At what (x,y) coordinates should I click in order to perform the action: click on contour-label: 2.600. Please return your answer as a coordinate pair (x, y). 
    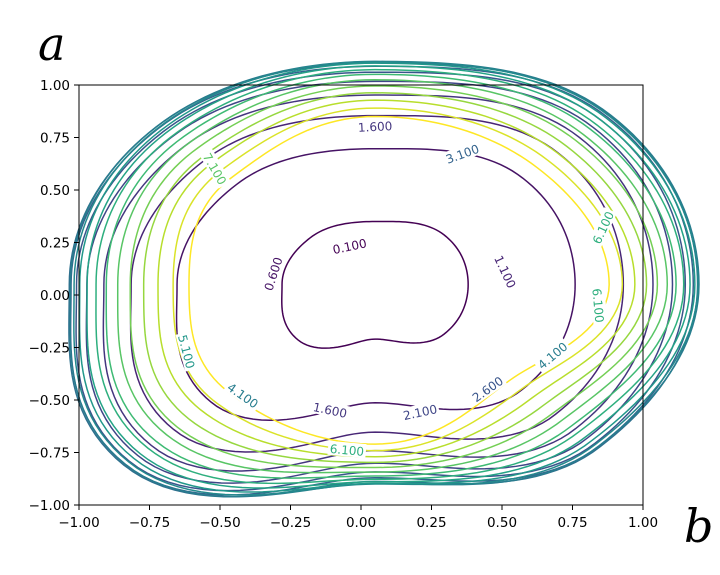
    Looking at the image, I should click on (488, 389).